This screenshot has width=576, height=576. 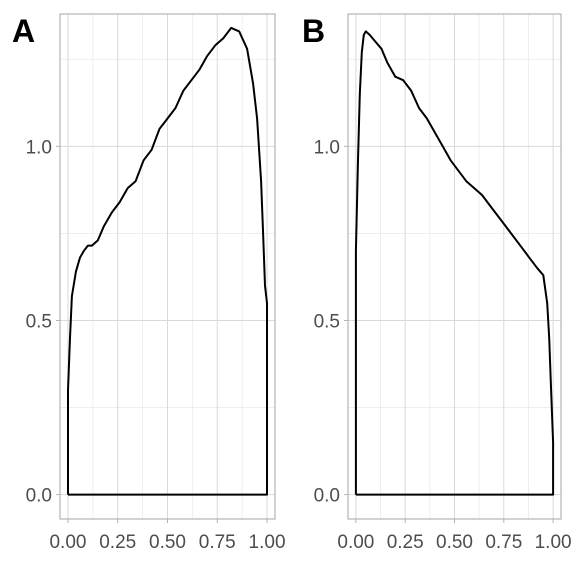 What do you see at coordinates (313, 31) in the screenshot?
I see `panel-tag-label: B` at bounding box center [313, 31].